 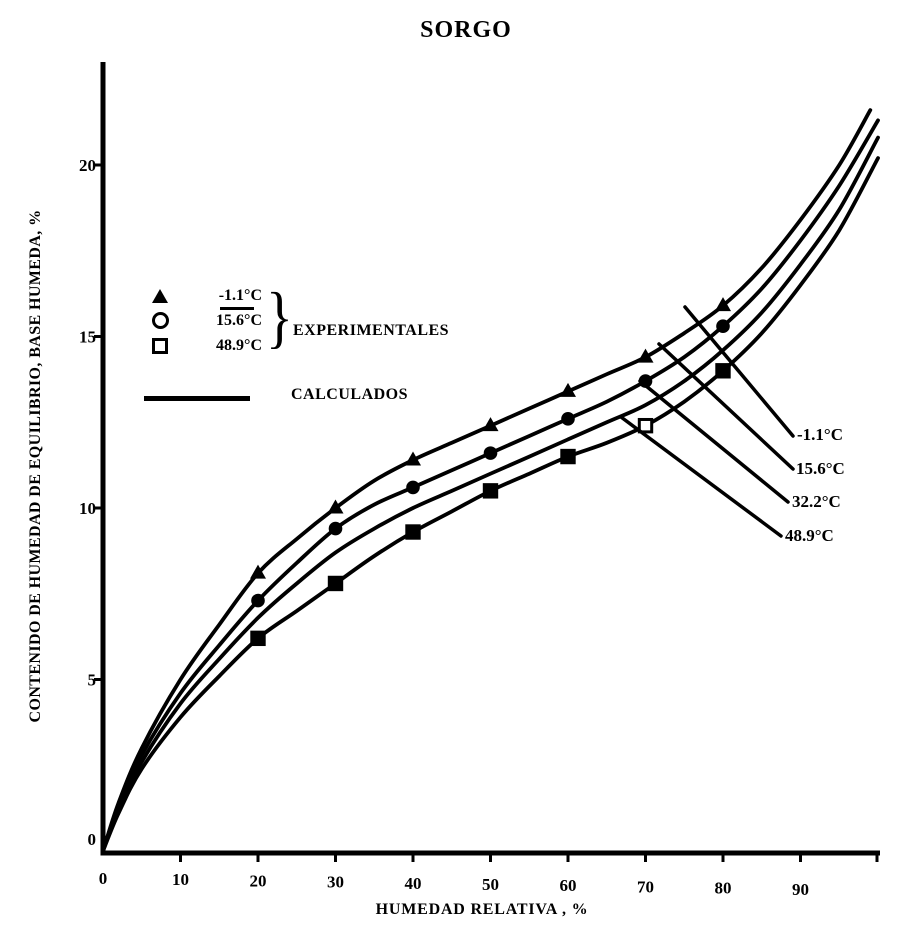 I want to click on x-tick-label: 10, so click(x=180, y=879).